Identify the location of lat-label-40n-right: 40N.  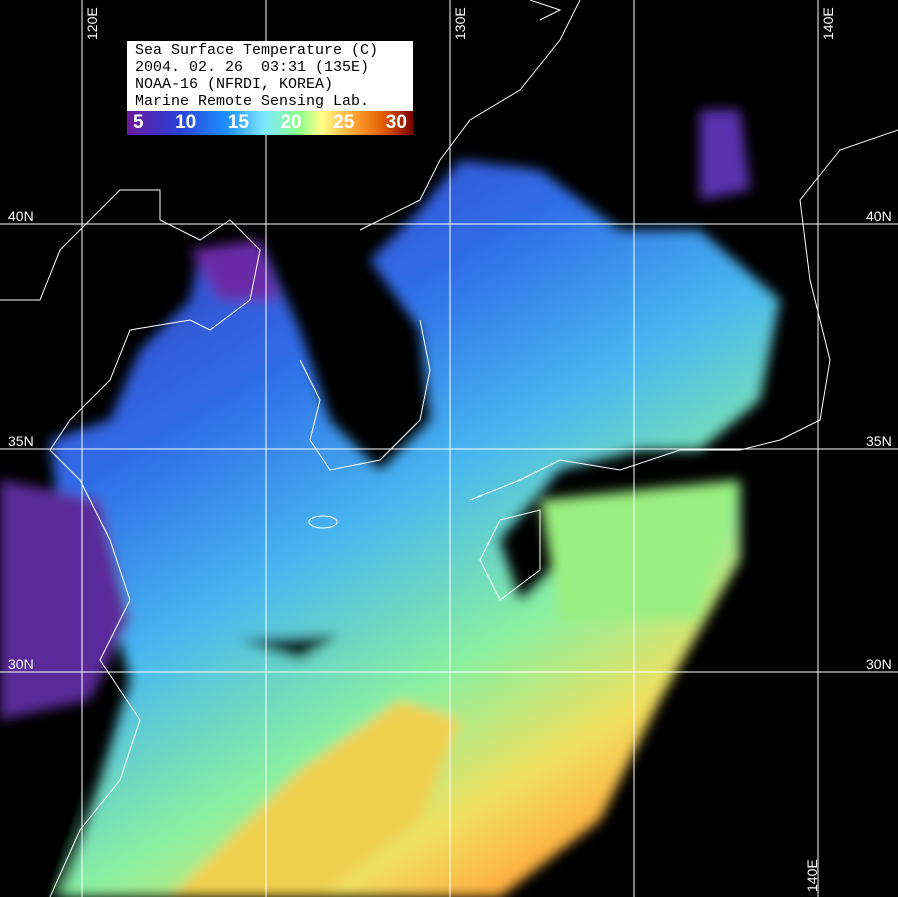
(879, 216).